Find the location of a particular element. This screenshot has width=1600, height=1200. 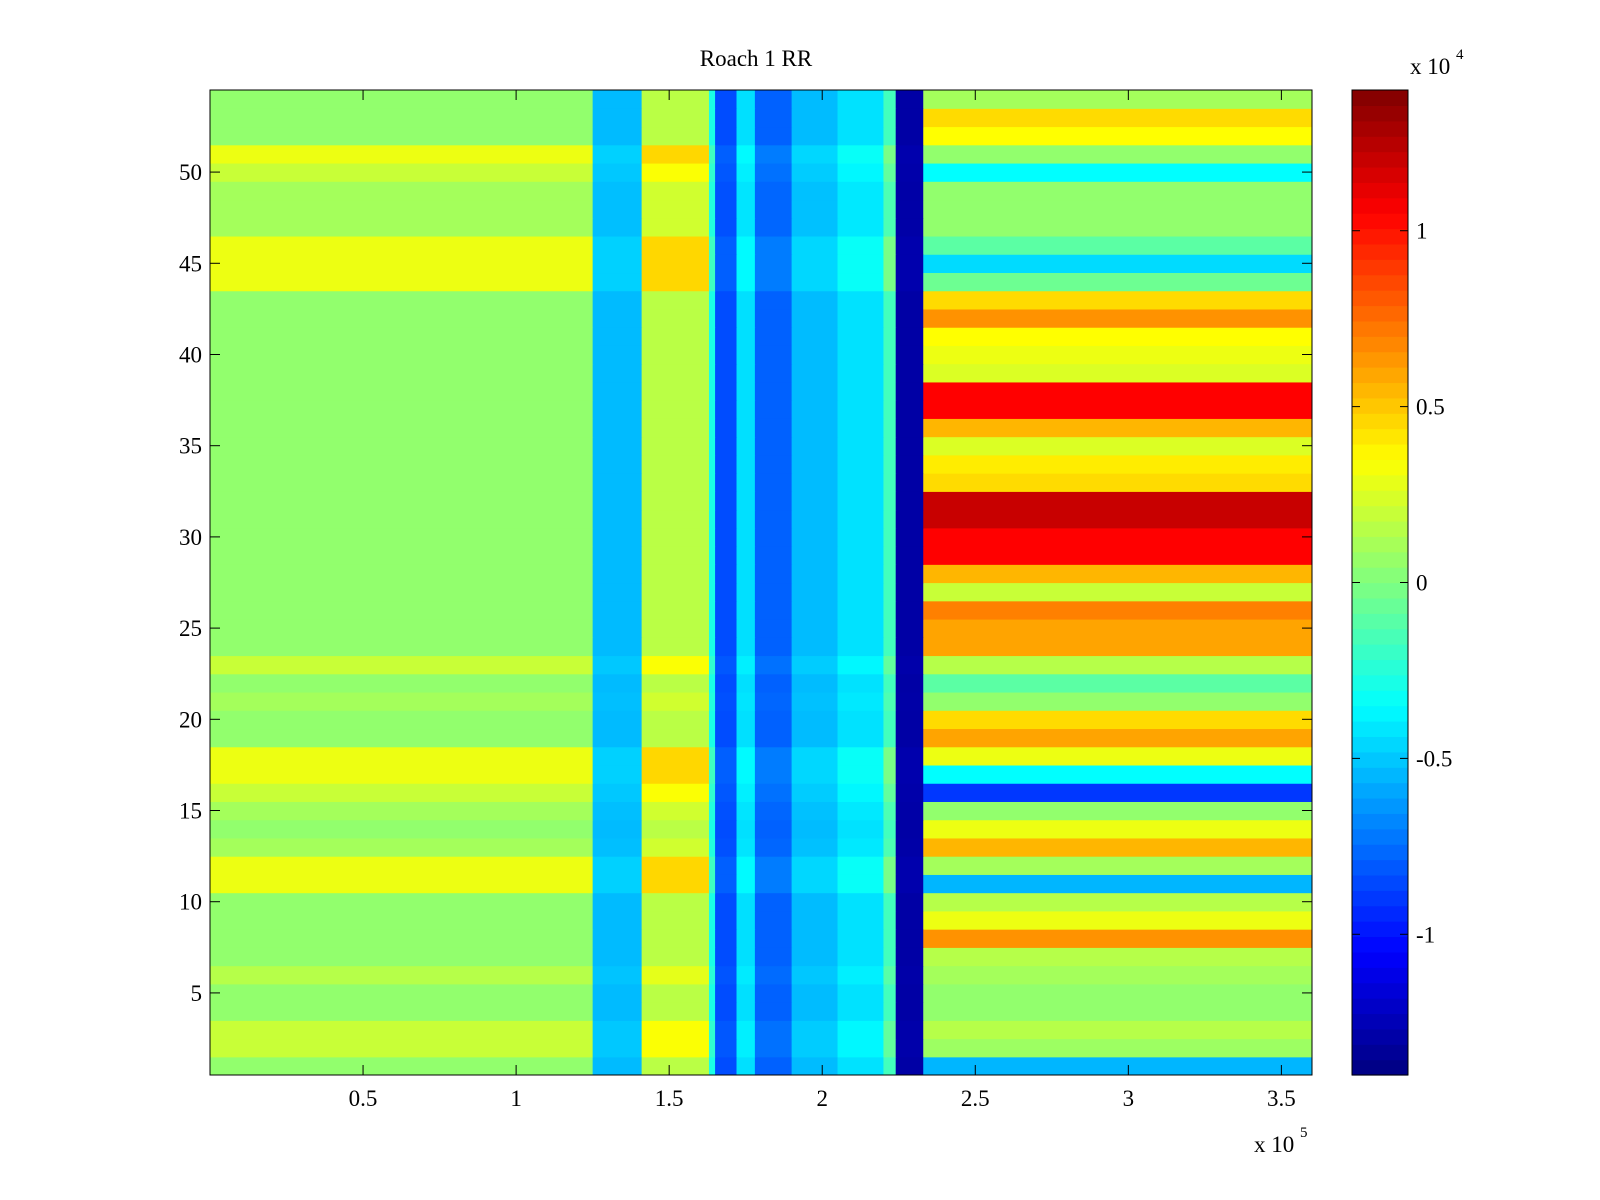

colorbar-tick-label: -0.5 is located at coordinates (1434, 758).